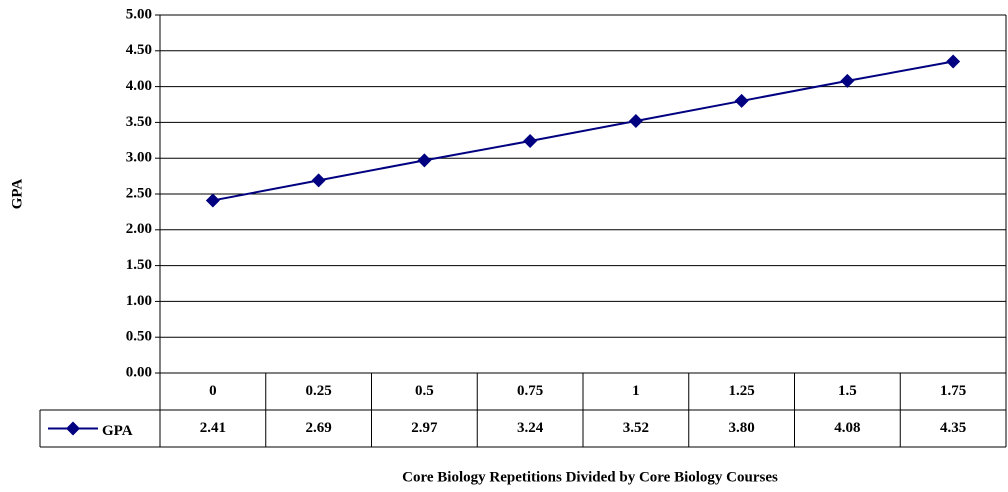 The image size is (1008, 492). I want to click on data-table-value: 4.35, so click(953, 428).